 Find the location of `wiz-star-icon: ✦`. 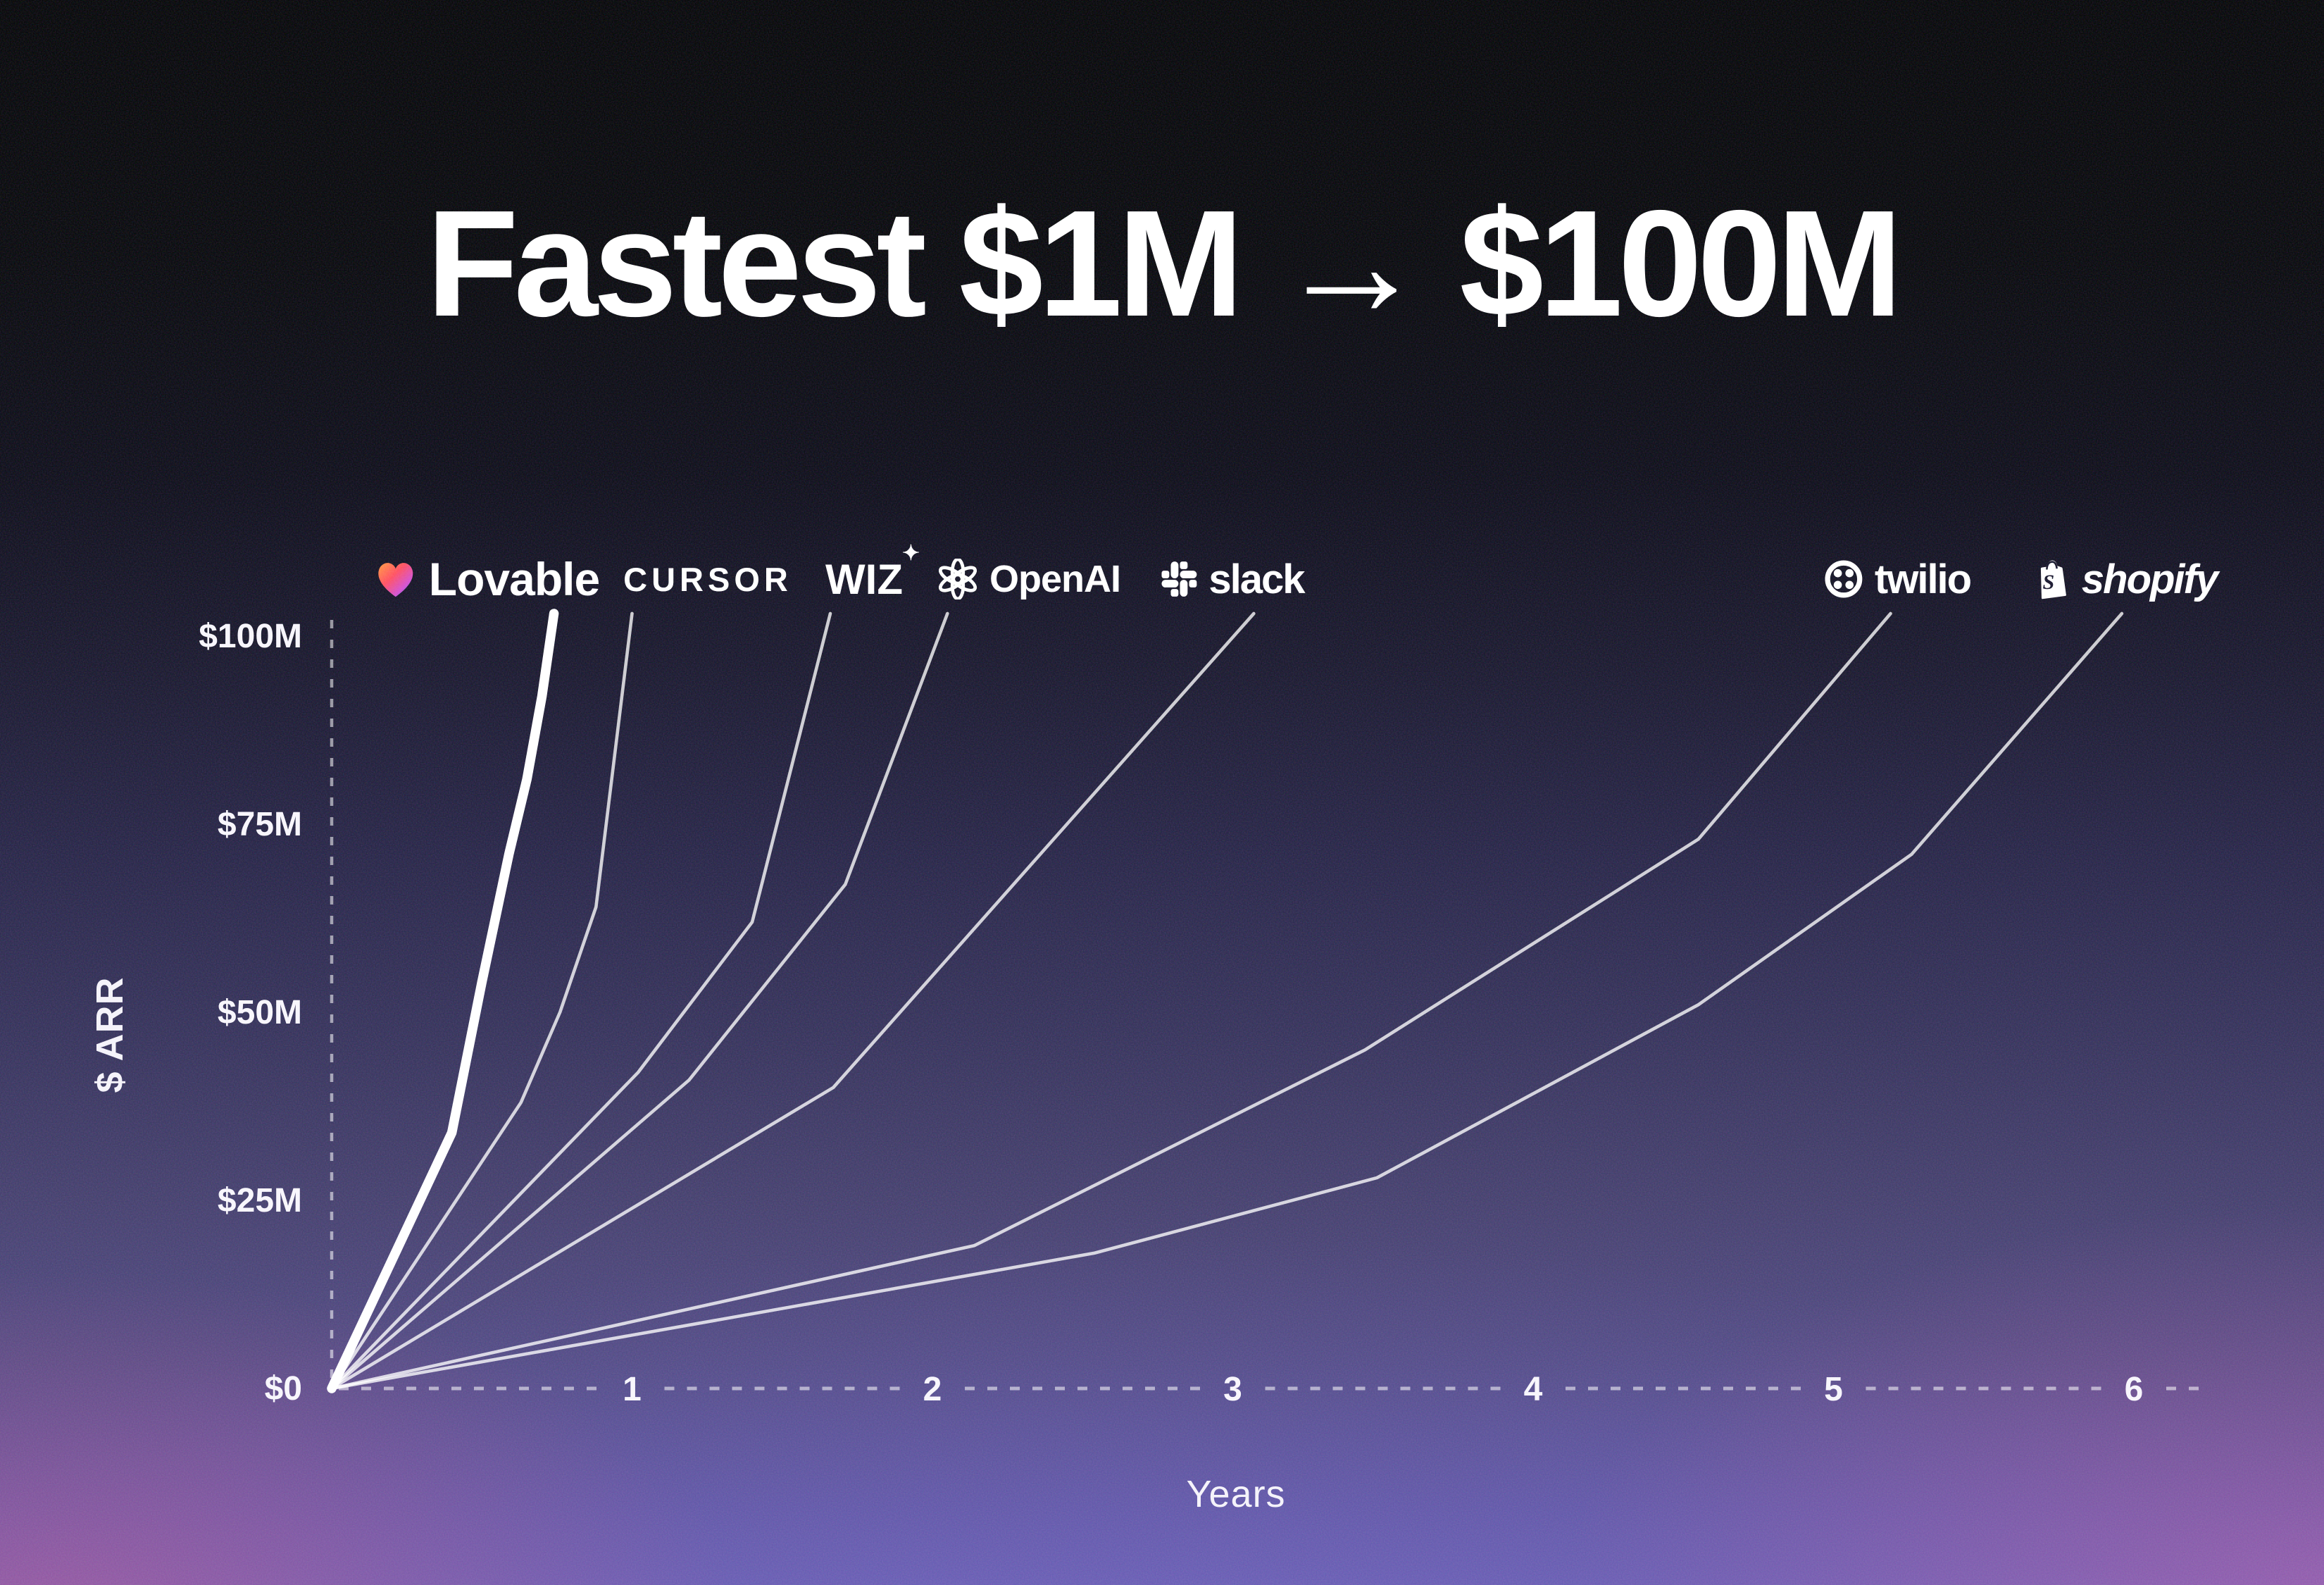

wiz-star-icon: ✦ is located at coordinates (910, 553).